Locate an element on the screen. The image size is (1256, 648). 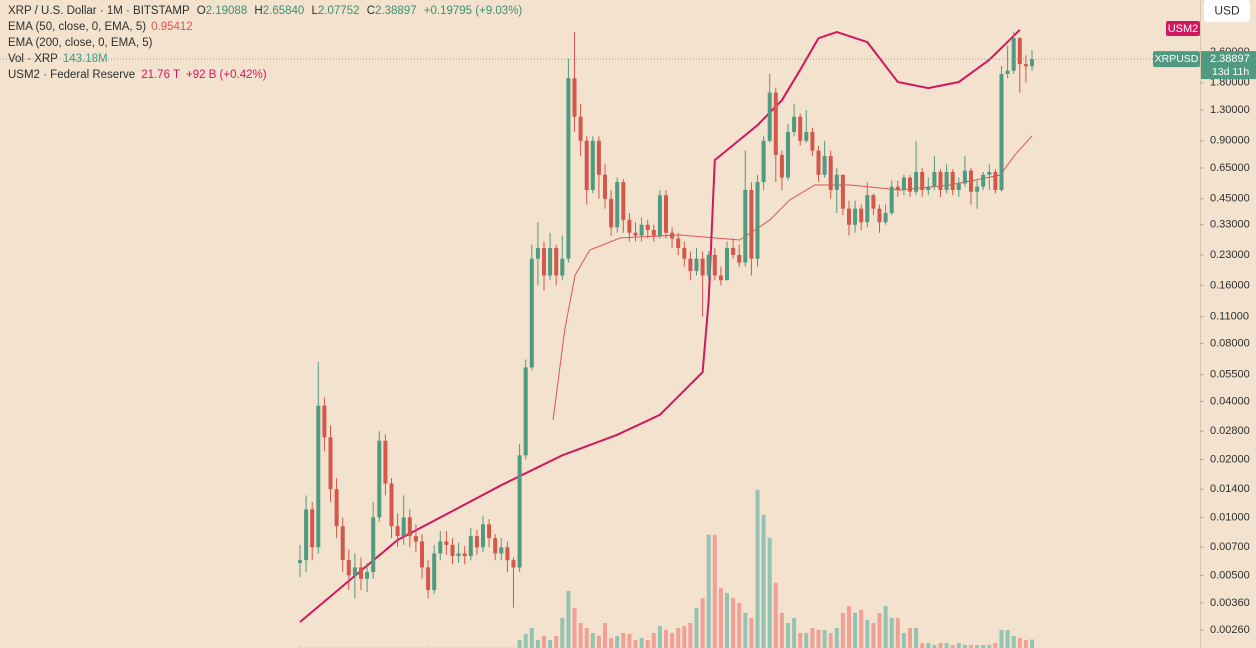
y-tick-label: 0.01000 is located at coordinates (1230, 517).